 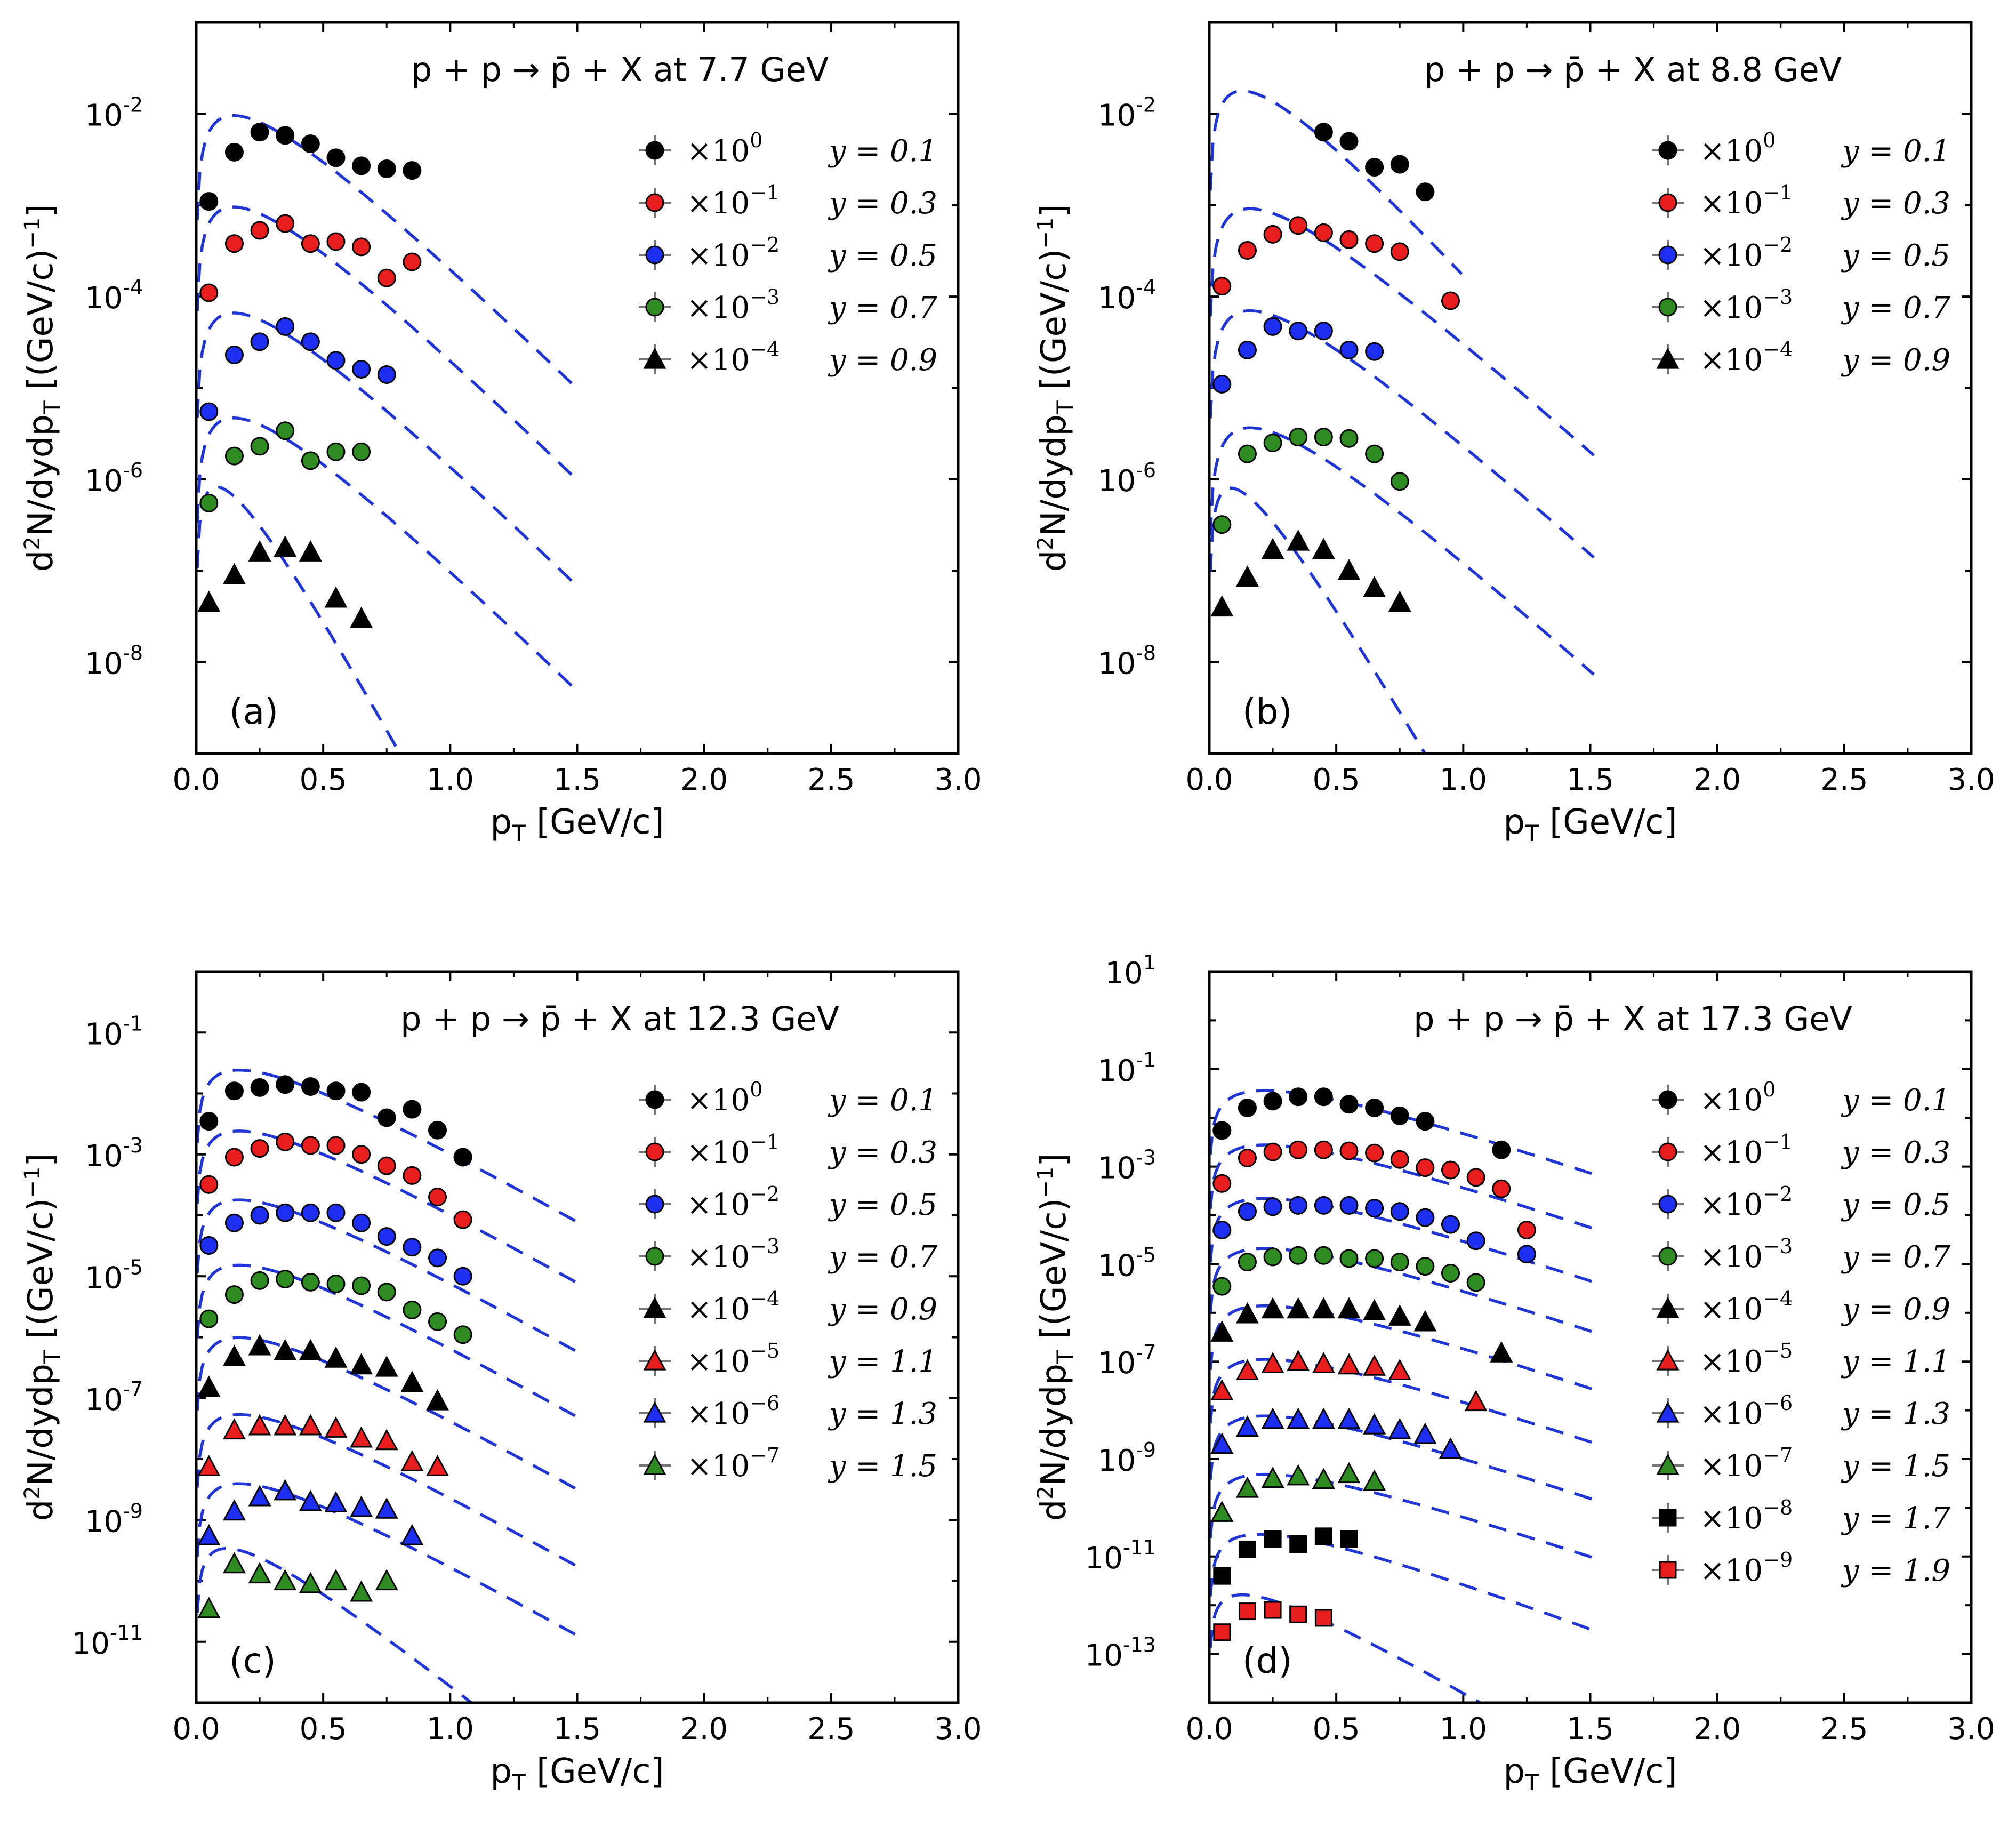 What do you see at coordinates (882, 256) in the screenshot?
I see `legend-rapidity: y = 0.5` at bounding box center [882, 256].